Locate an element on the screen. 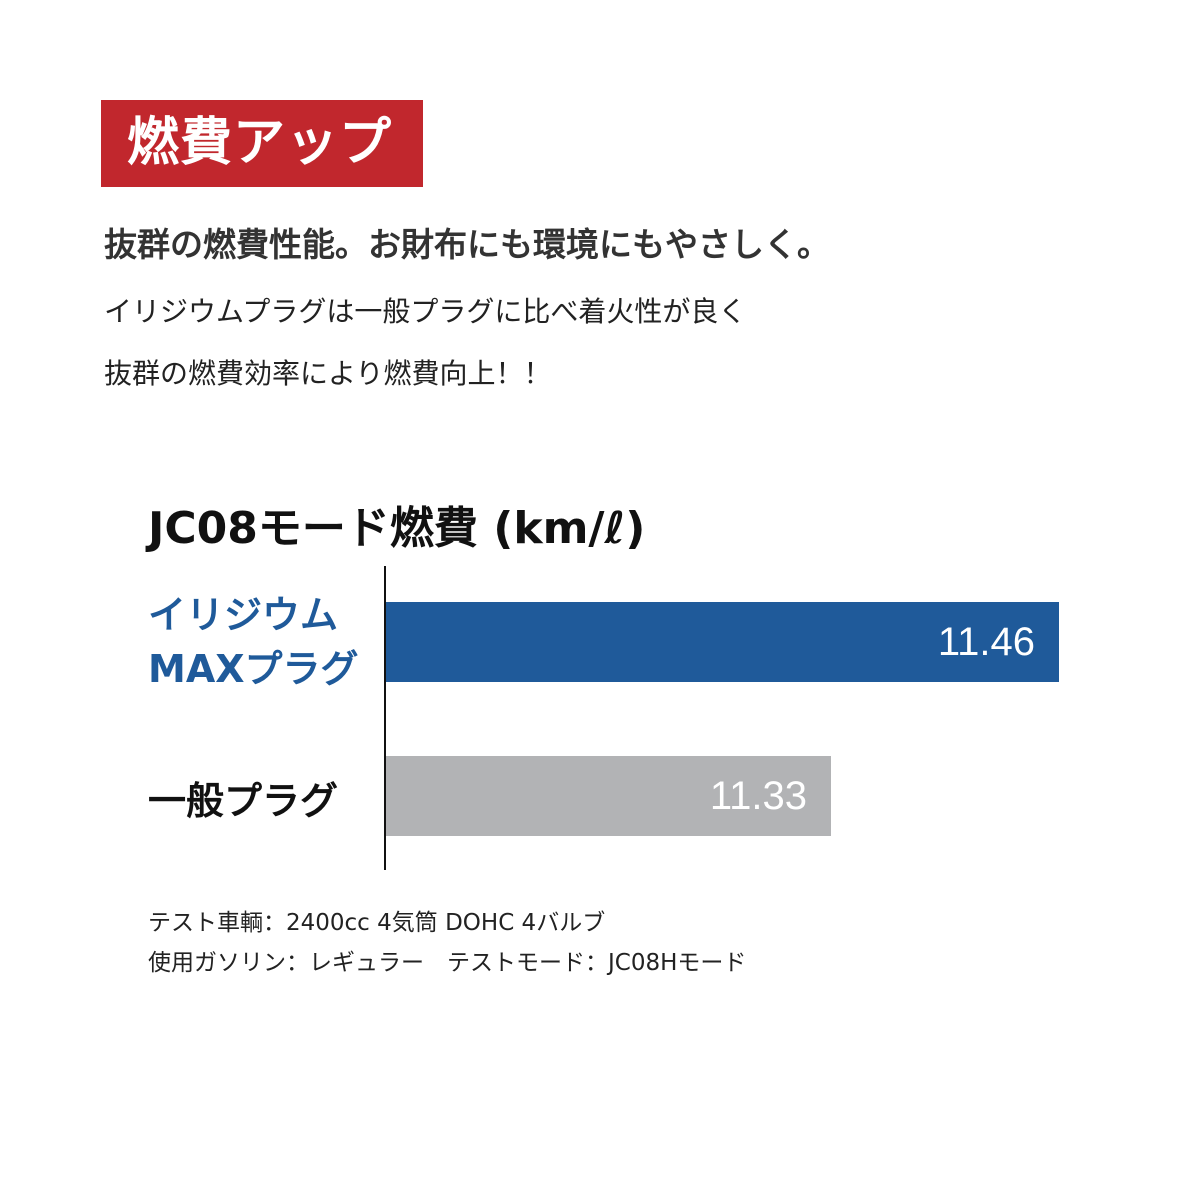 Image resolution: width=1200 pixels, height=1200 pixels. test-mode-note: 使用ガソリン：レギュラー テストモード：JC08Hモード is located at coordinates (447, 963).